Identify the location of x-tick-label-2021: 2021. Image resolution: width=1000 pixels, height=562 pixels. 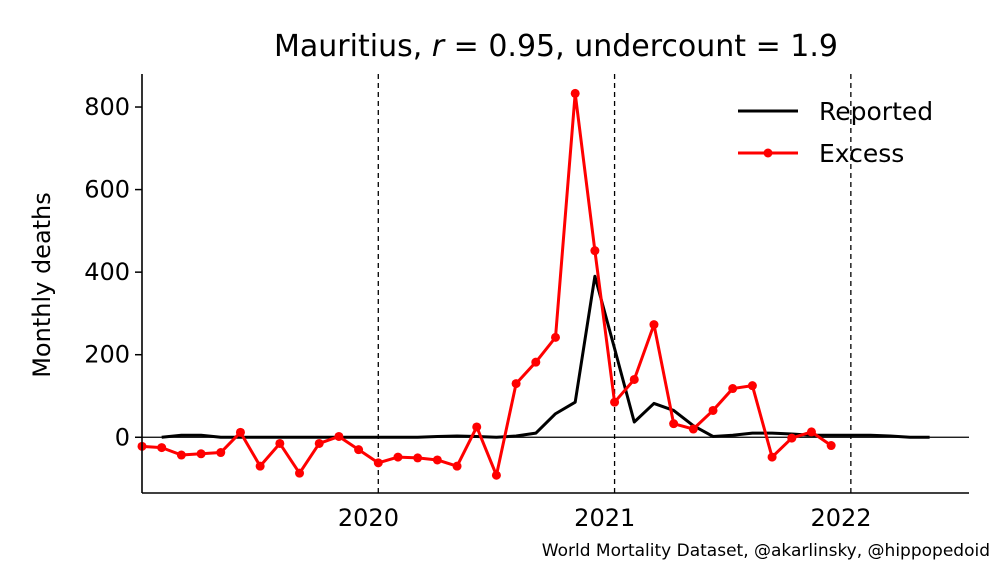
(604, 518).